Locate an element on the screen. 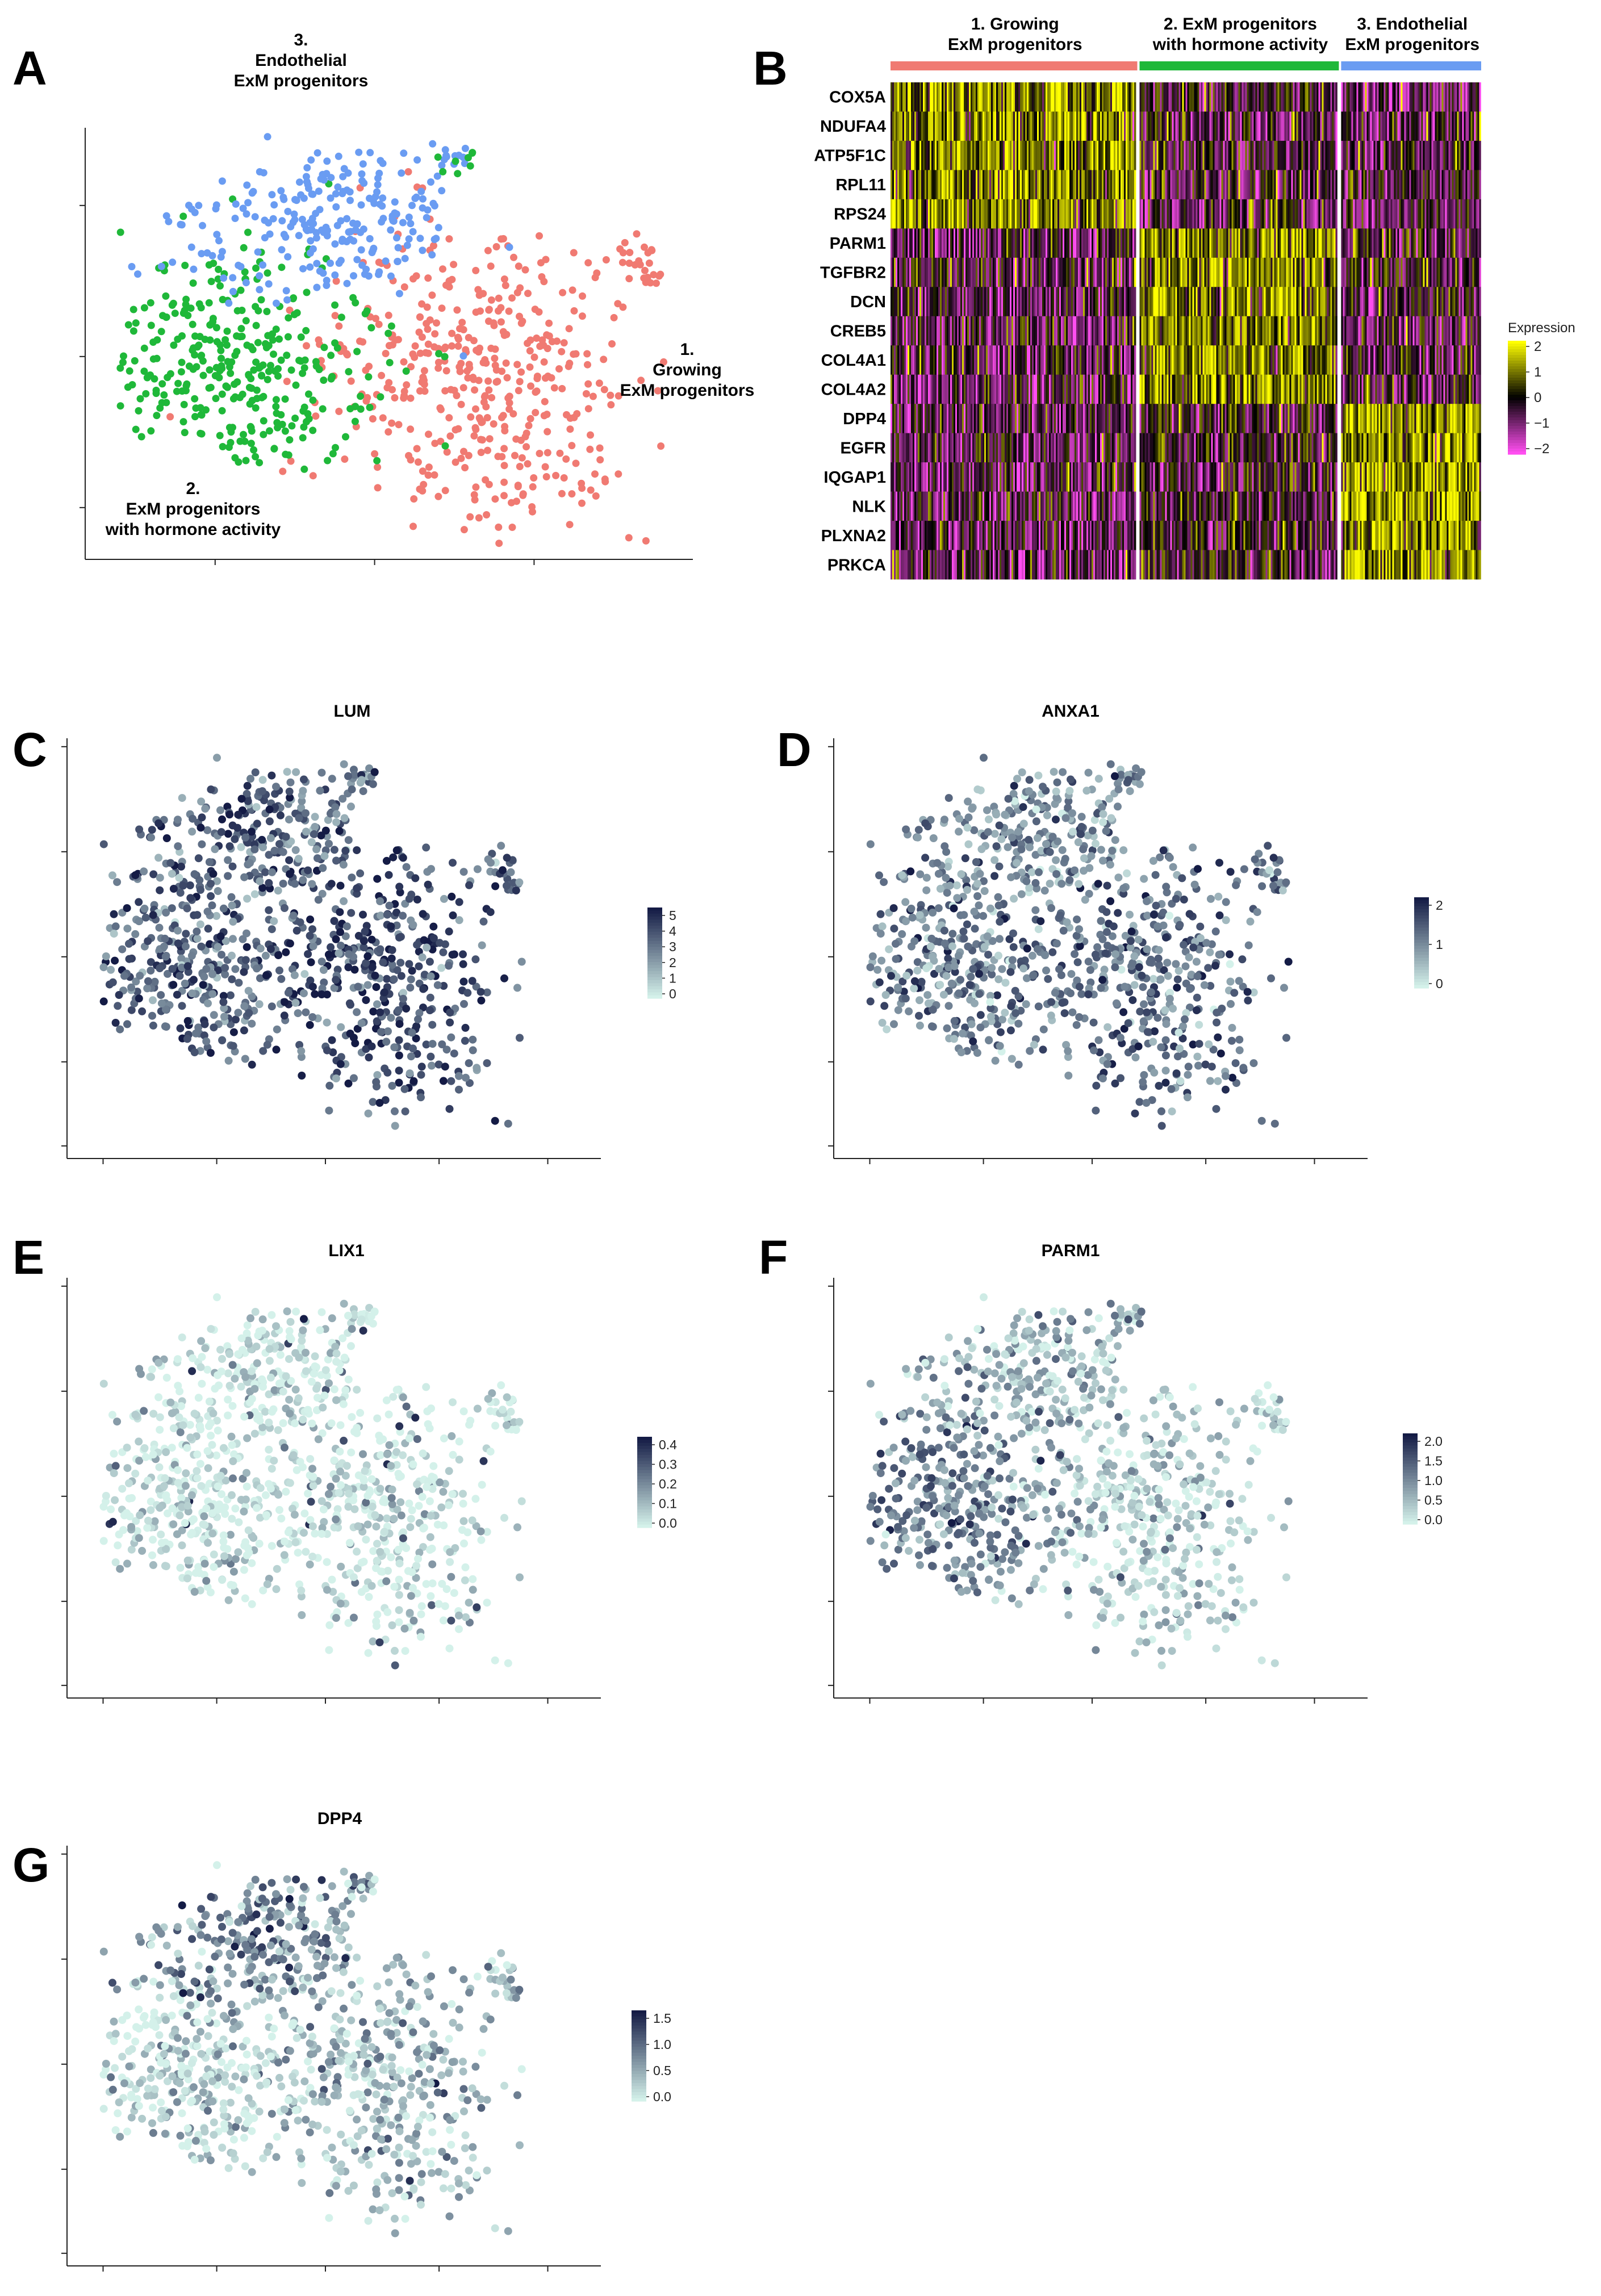 Image resolution: width=1601 pixels, height=2296 pixels. panel-a-cluster-label: ExM progenitors is located at coordinates (301, 81).